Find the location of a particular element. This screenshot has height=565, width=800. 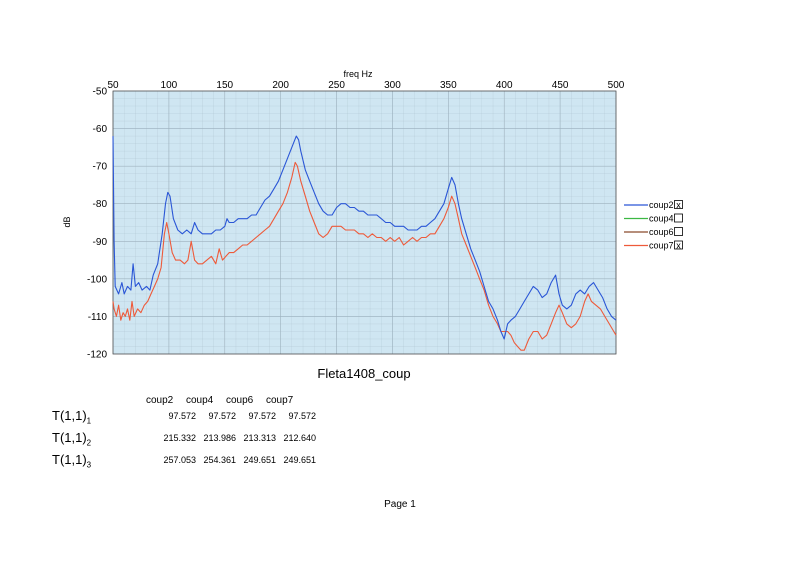

x-tick-label: 50 is located at coordinates (113, 85).